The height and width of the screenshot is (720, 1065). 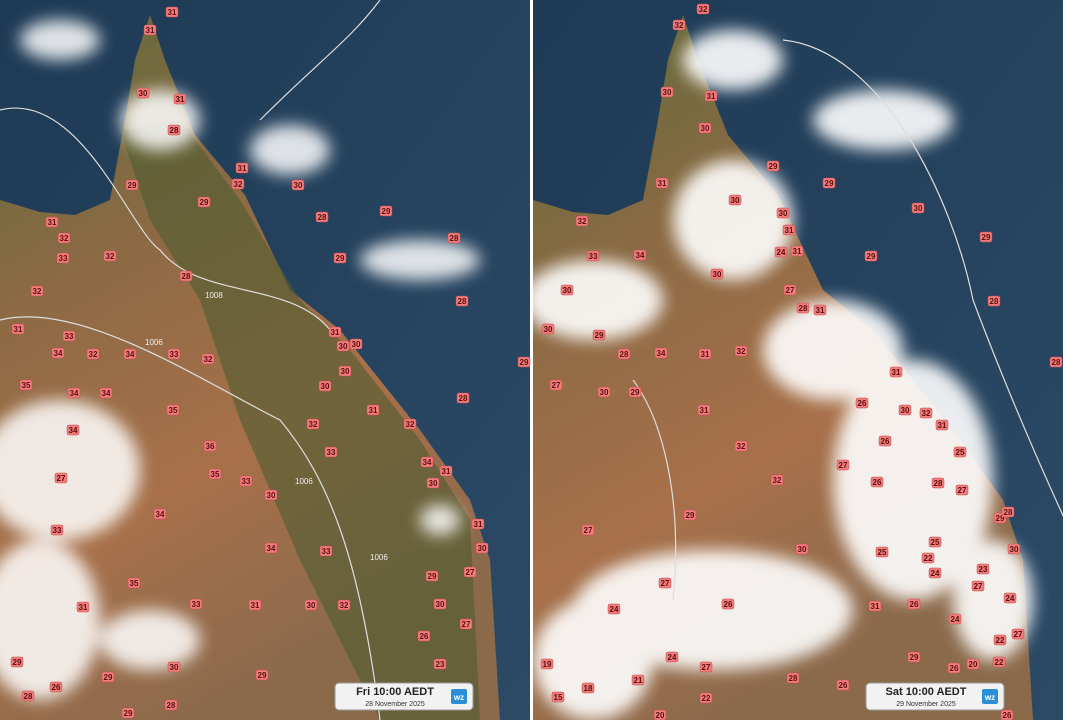 What do you see at coordinates (978, 586) in the screenshot?
I see `temperature-marker: 27` at bounding box center [978, 586].